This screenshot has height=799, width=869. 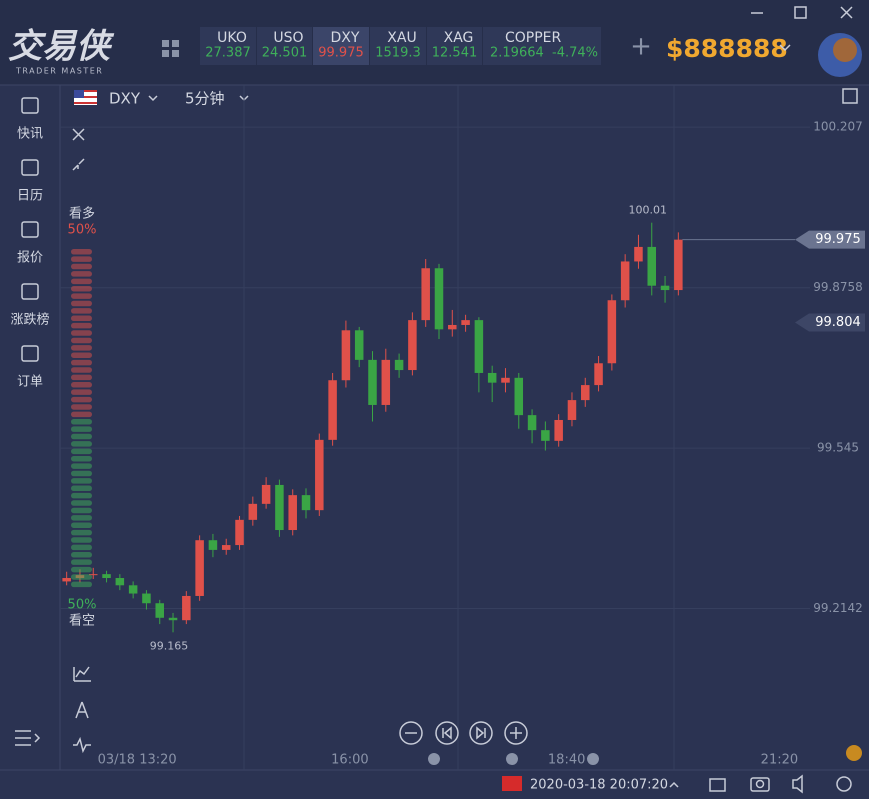 What do you see at coordinates (785, 48) in the screenshot?
I see `balance-chevron` at bounding box center [785, 48].